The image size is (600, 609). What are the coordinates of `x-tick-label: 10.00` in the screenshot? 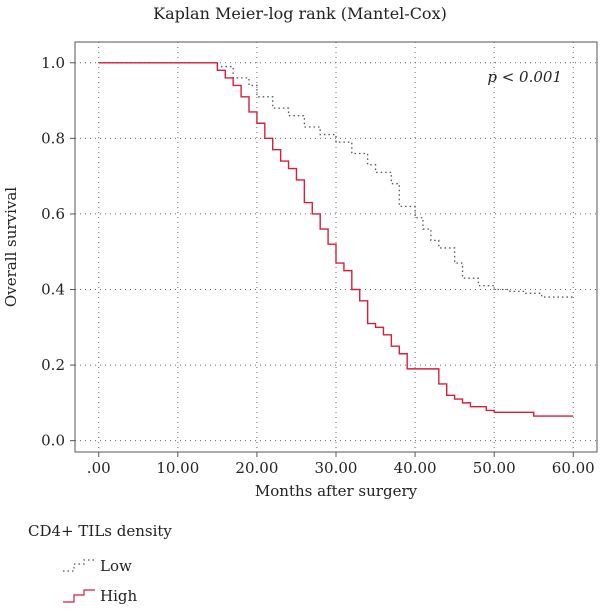 It's located at (177, 468).